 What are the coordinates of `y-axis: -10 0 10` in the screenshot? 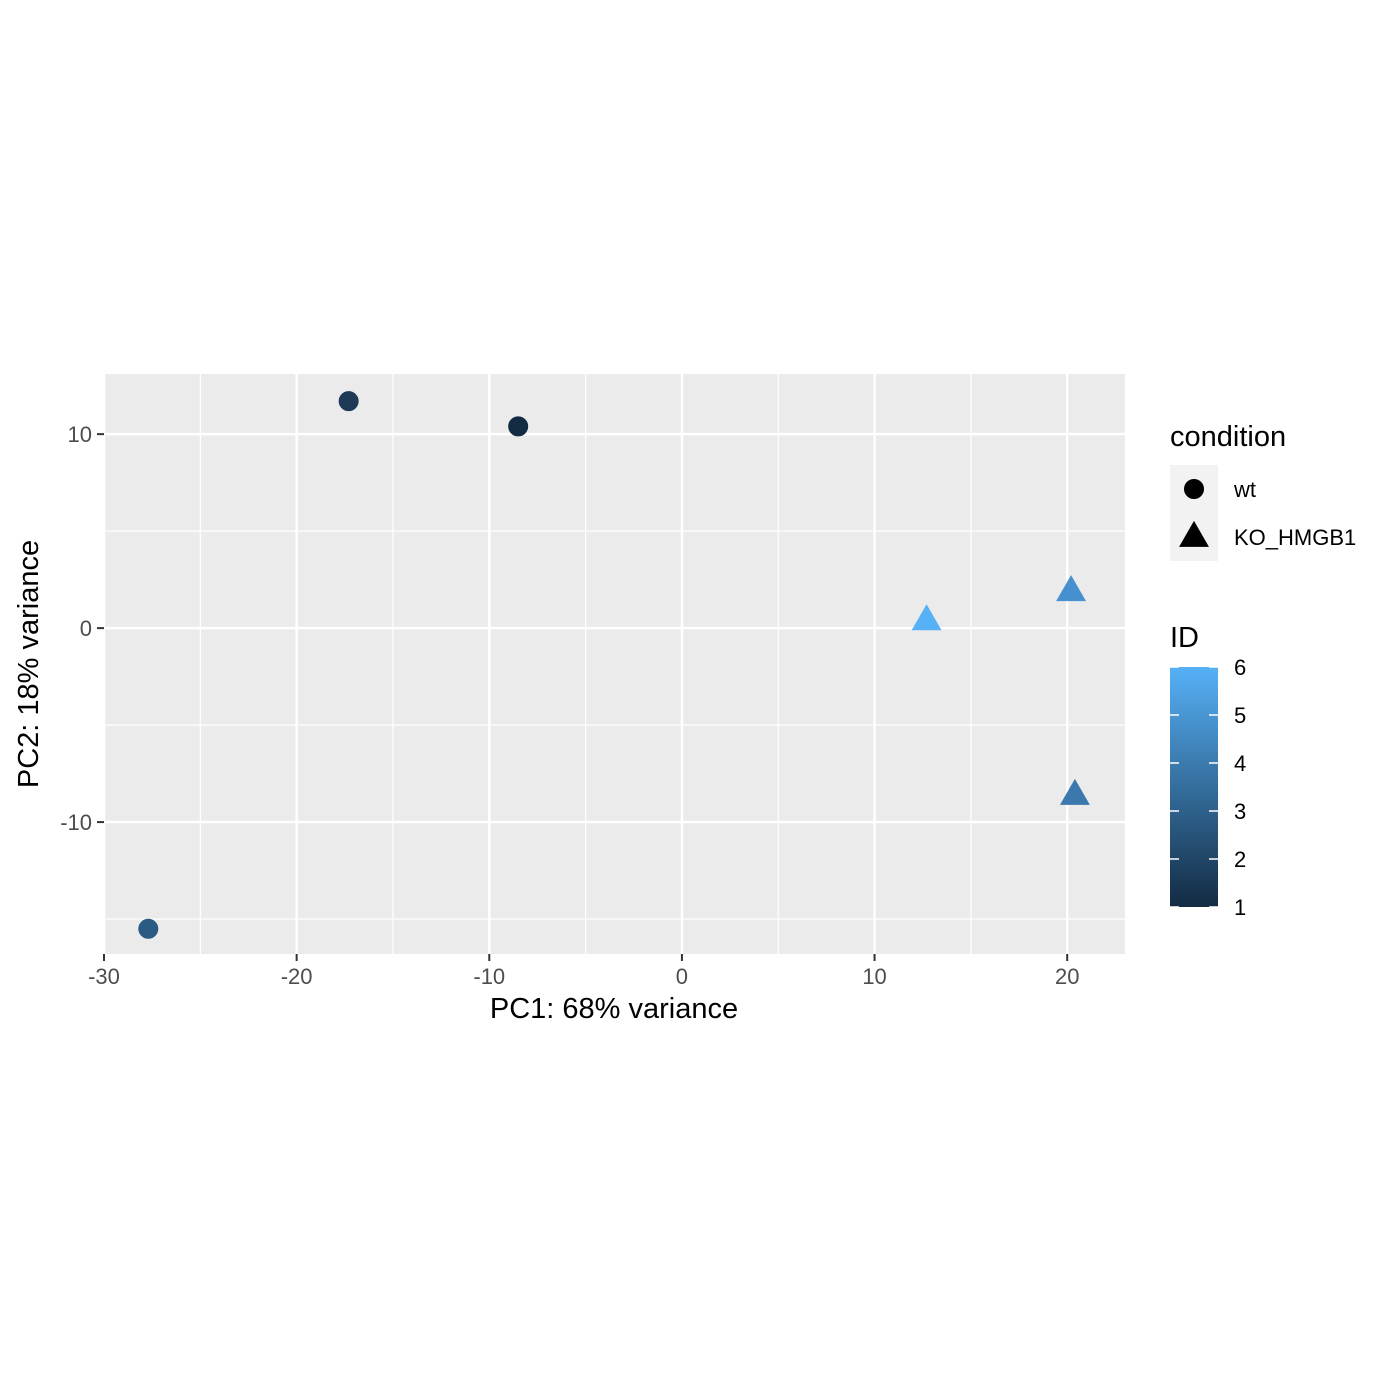 It's located at (82, 628).